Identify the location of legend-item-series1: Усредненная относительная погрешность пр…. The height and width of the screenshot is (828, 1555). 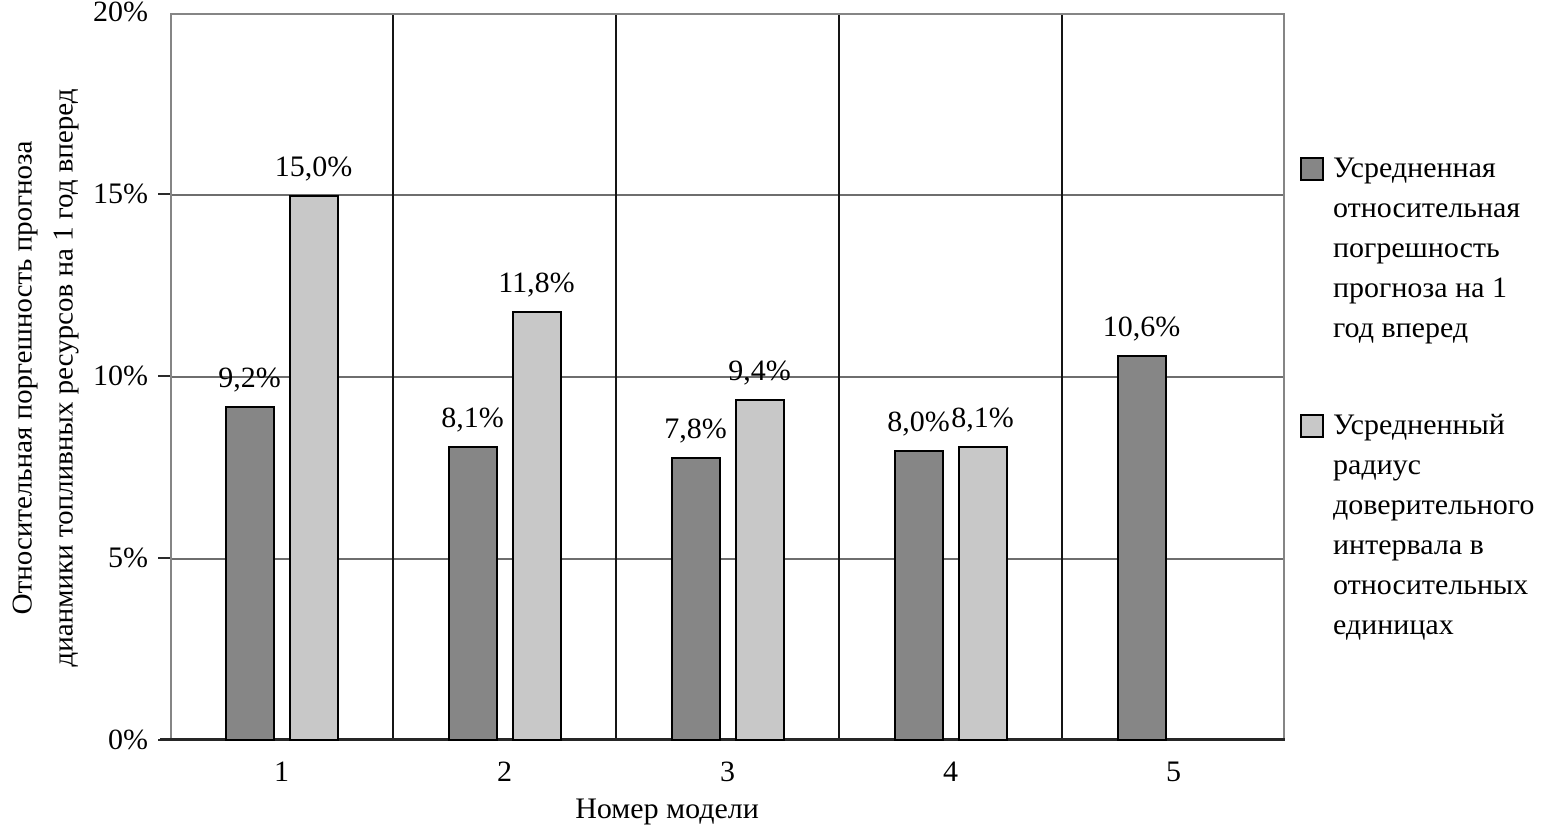
(1425, 248).